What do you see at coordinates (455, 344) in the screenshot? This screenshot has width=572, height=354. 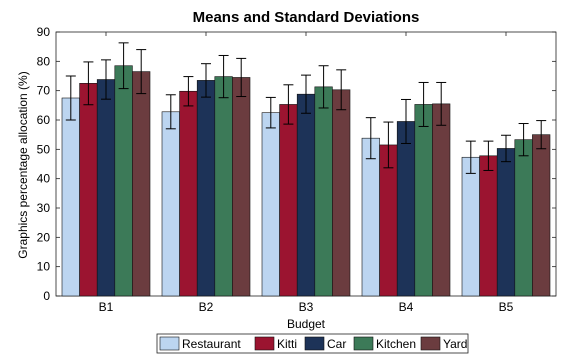 I see `legend-label: Yard` at bounding box center [455, 344].